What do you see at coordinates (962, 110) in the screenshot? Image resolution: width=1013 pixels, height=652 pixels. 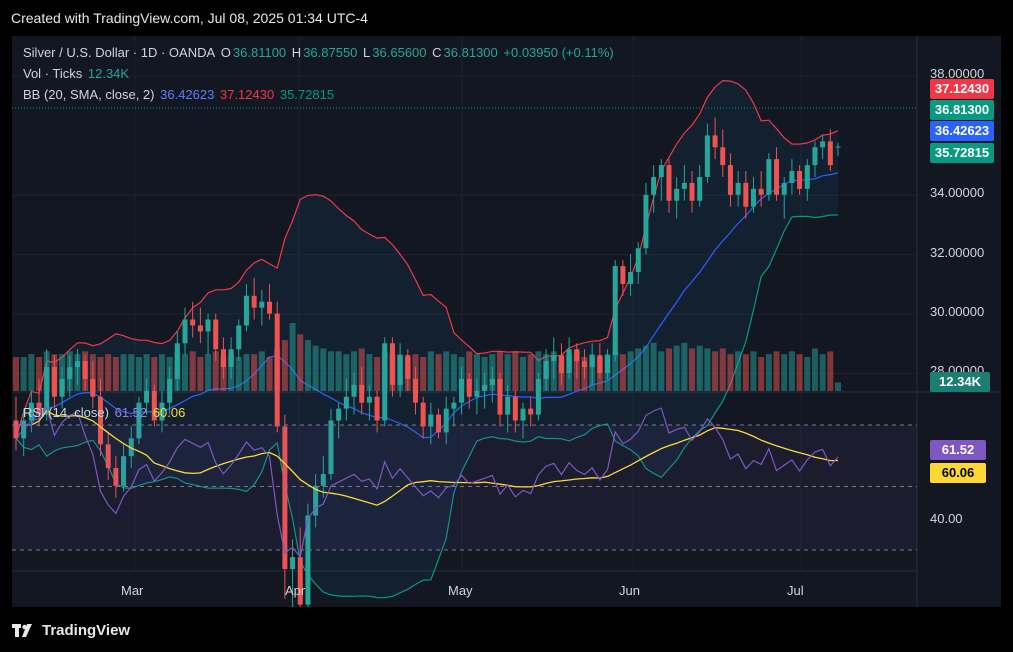 I see `close-price-tag: 36.81300` at bounding box center [962, 110].